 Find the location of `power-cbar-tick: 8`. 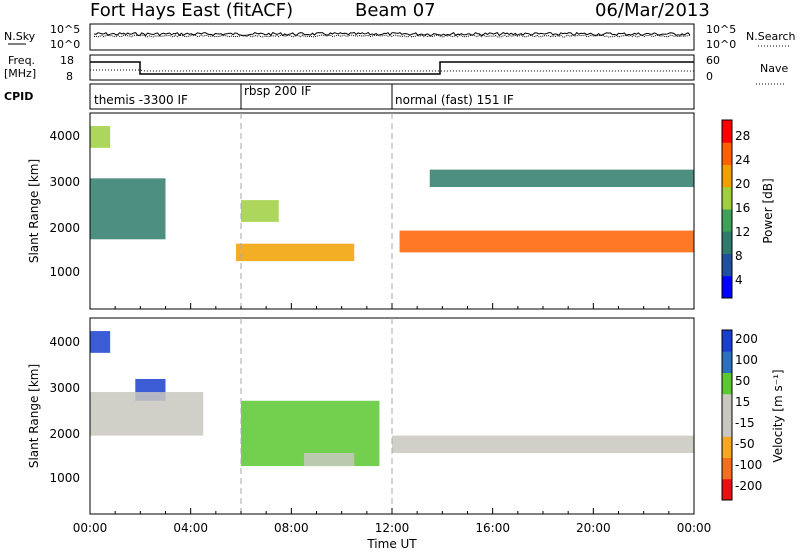

power-cbar-tick: 8 is located at coordinates (739, 256).